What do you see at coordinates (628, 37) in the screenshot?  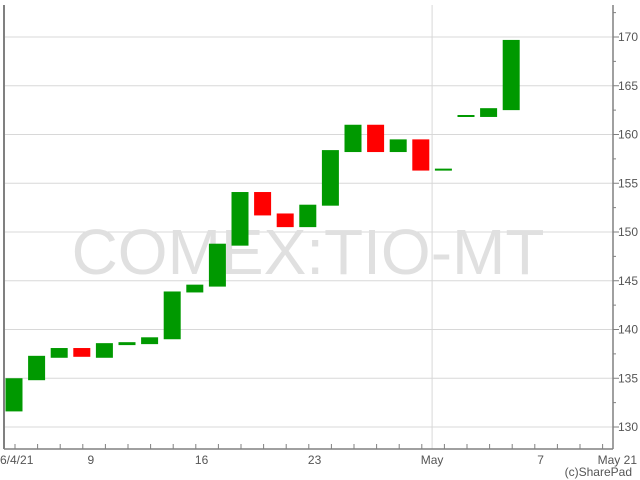 I see `ytick-label-170: 170` at bounding box center [628, 37].